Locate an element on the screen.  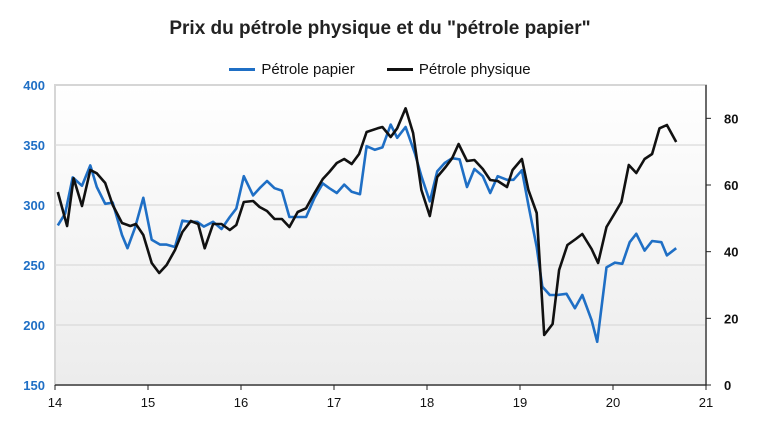
legend: Pétrole papier Pétrole physique is located at coordinates (380, 68).